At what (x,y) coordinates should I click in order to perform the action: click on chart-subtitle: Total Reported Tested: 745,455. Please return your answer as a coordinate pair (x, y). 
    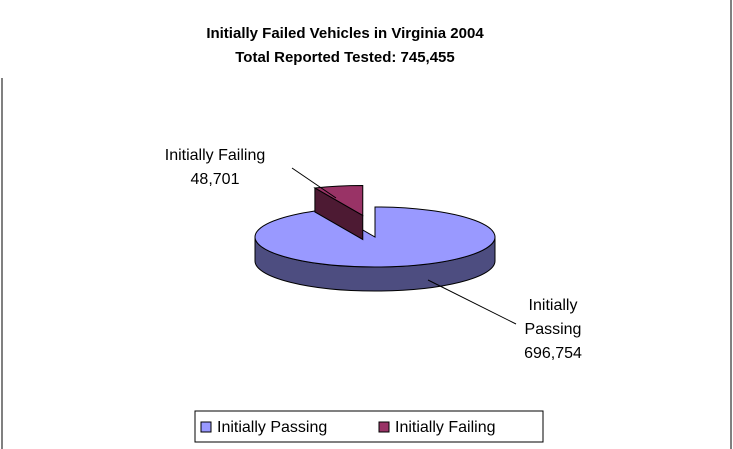
    Looking at the image, I should click on (345, 57).